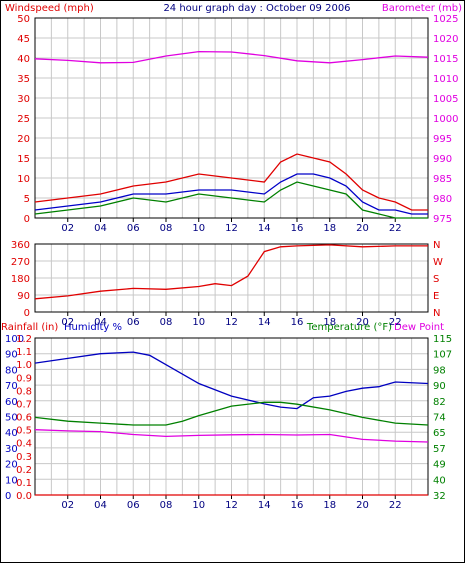  What do you see at coordinates (442, 219) in the screenshot?
I see `wind-panel-right-tick-label: 975` at bounding box center [442, 219].